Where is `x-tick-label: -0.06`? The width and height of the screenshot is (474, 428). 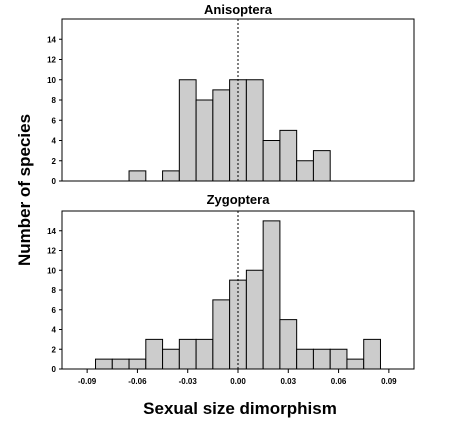
x-tick-label: -0.06 is located at coordinates (137, 381).